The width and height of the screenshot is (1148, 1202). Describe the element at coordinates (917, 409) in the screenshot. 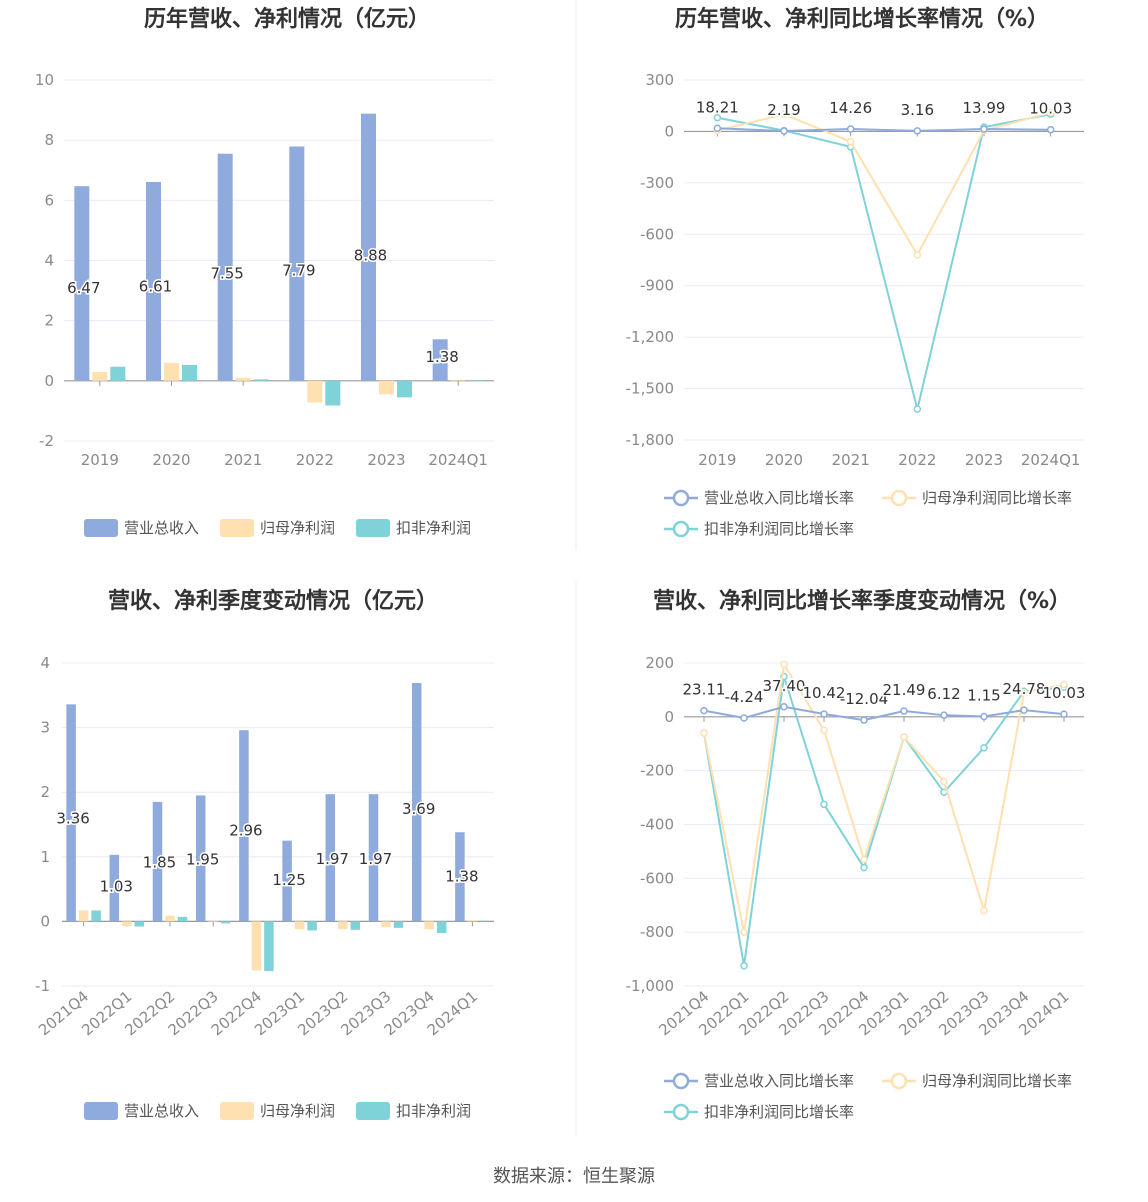

I see `point-扣非净利润同比增长率-2022` at that location.